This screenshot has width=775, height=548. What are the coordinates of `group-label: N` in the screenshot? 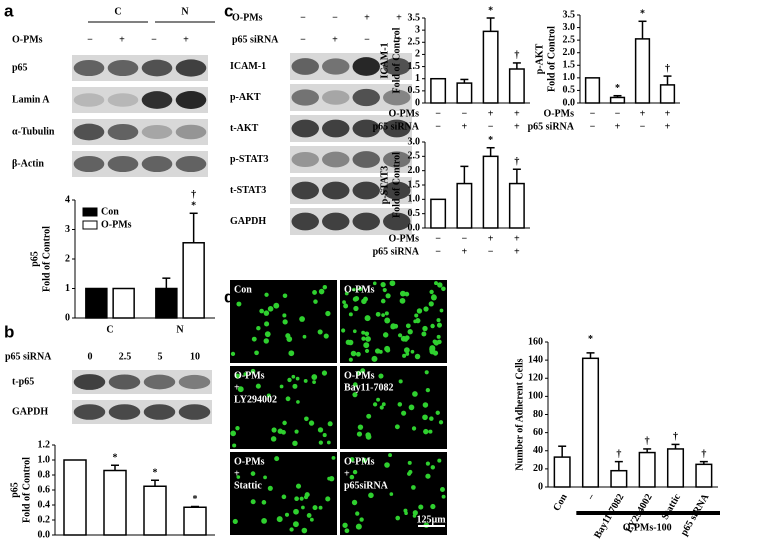 It's located at (185, 11).